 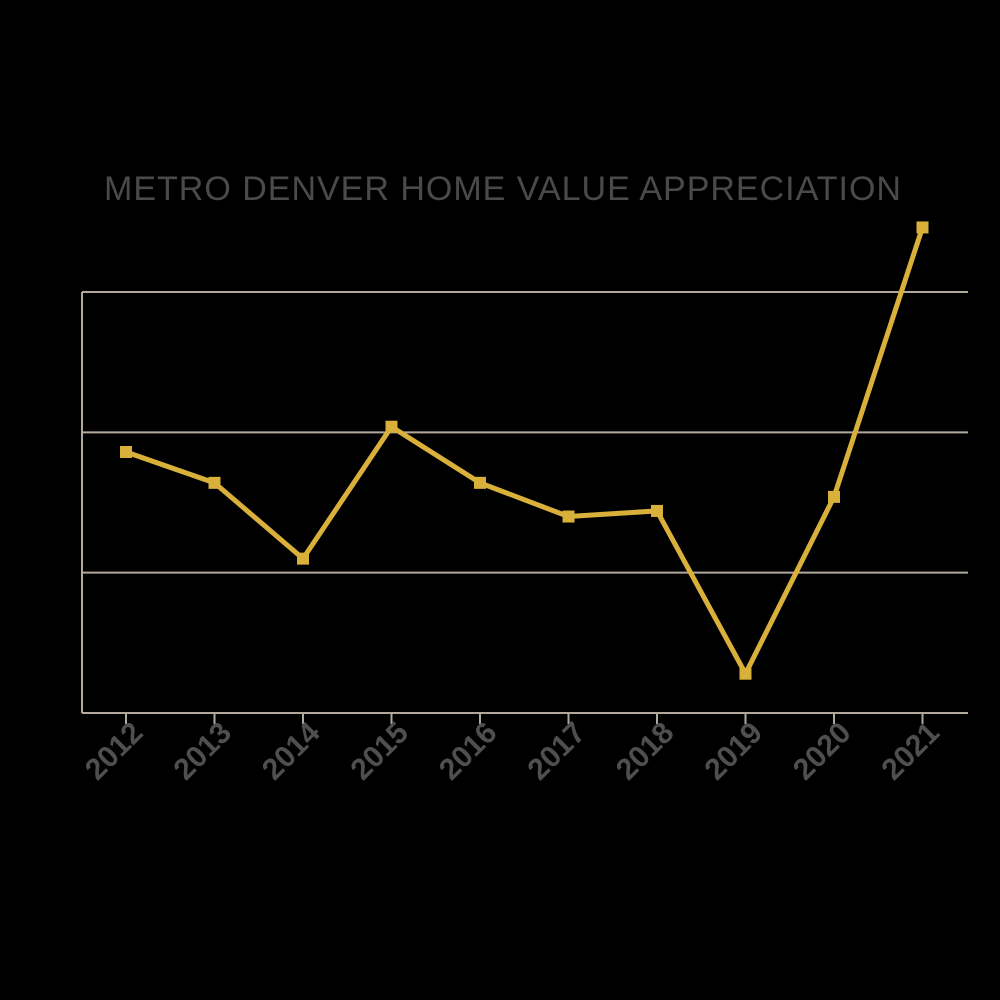 What do you see at coordinates (503, 189) in the screenshot?
I see `chart-title: METRO DENVER HOME VALUE APPRECIATION` at bounding box center [503, 189].